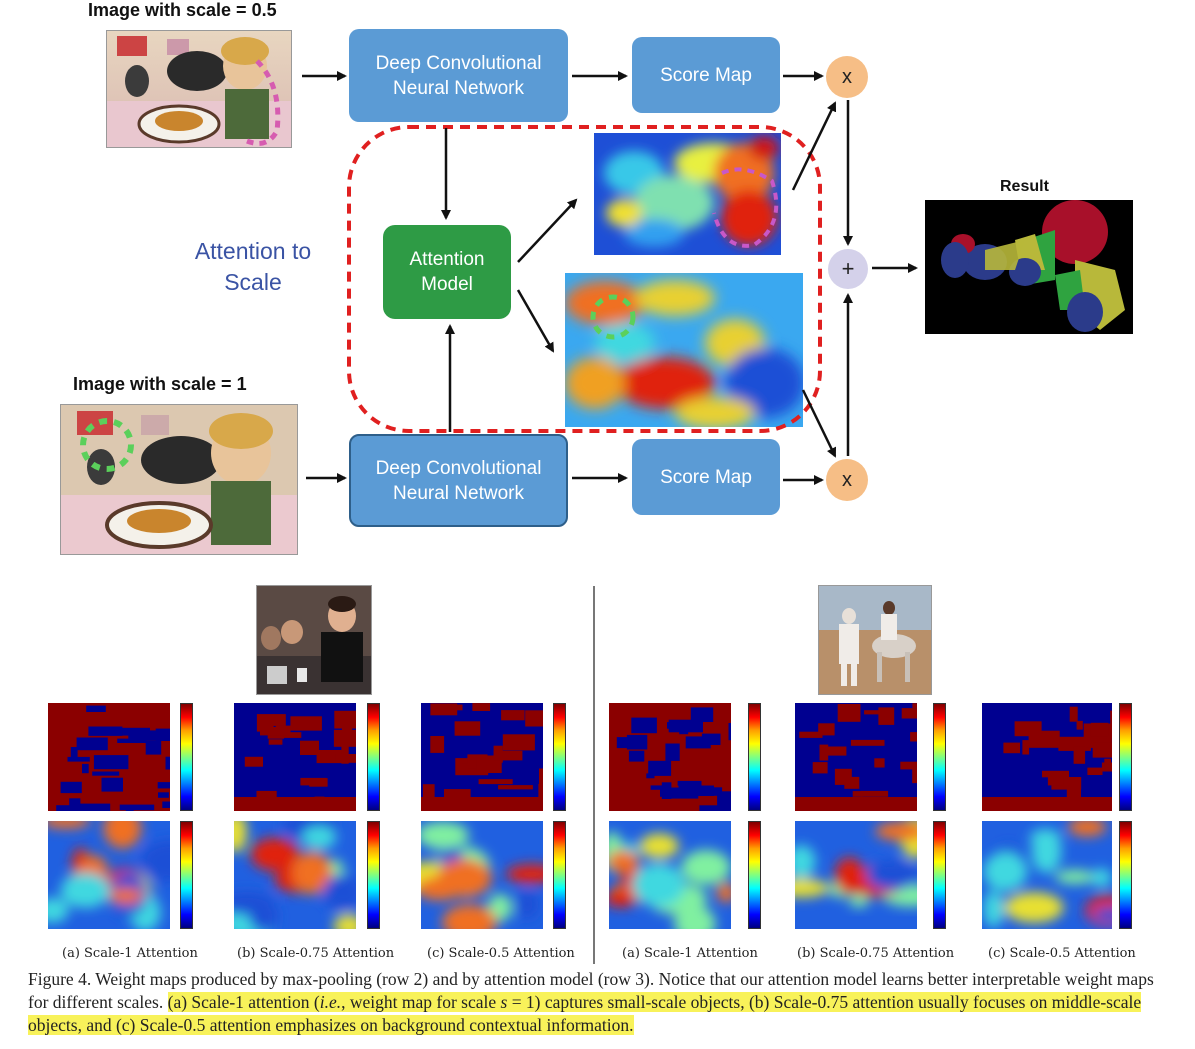 The image size is (1195, 1049). What do you see at coordinates (314, 640) in the screenshot?
I see `example-photo-left` at bounding box center [314, 640].